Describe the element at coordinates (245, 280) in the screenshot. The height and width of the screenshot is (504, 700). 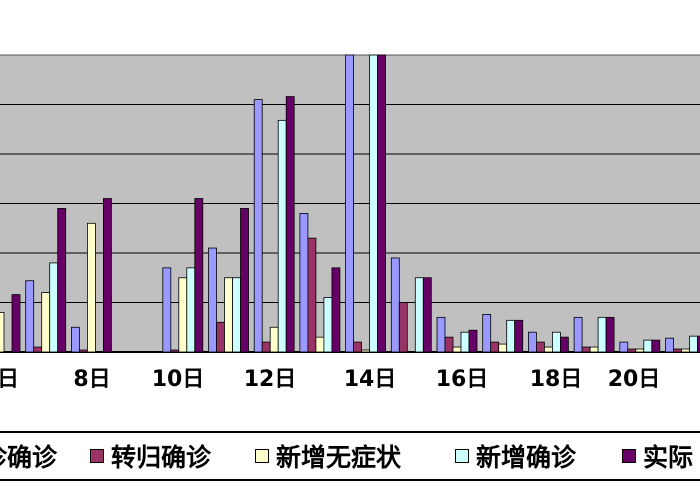
I see `bar-5-10日` at that location.